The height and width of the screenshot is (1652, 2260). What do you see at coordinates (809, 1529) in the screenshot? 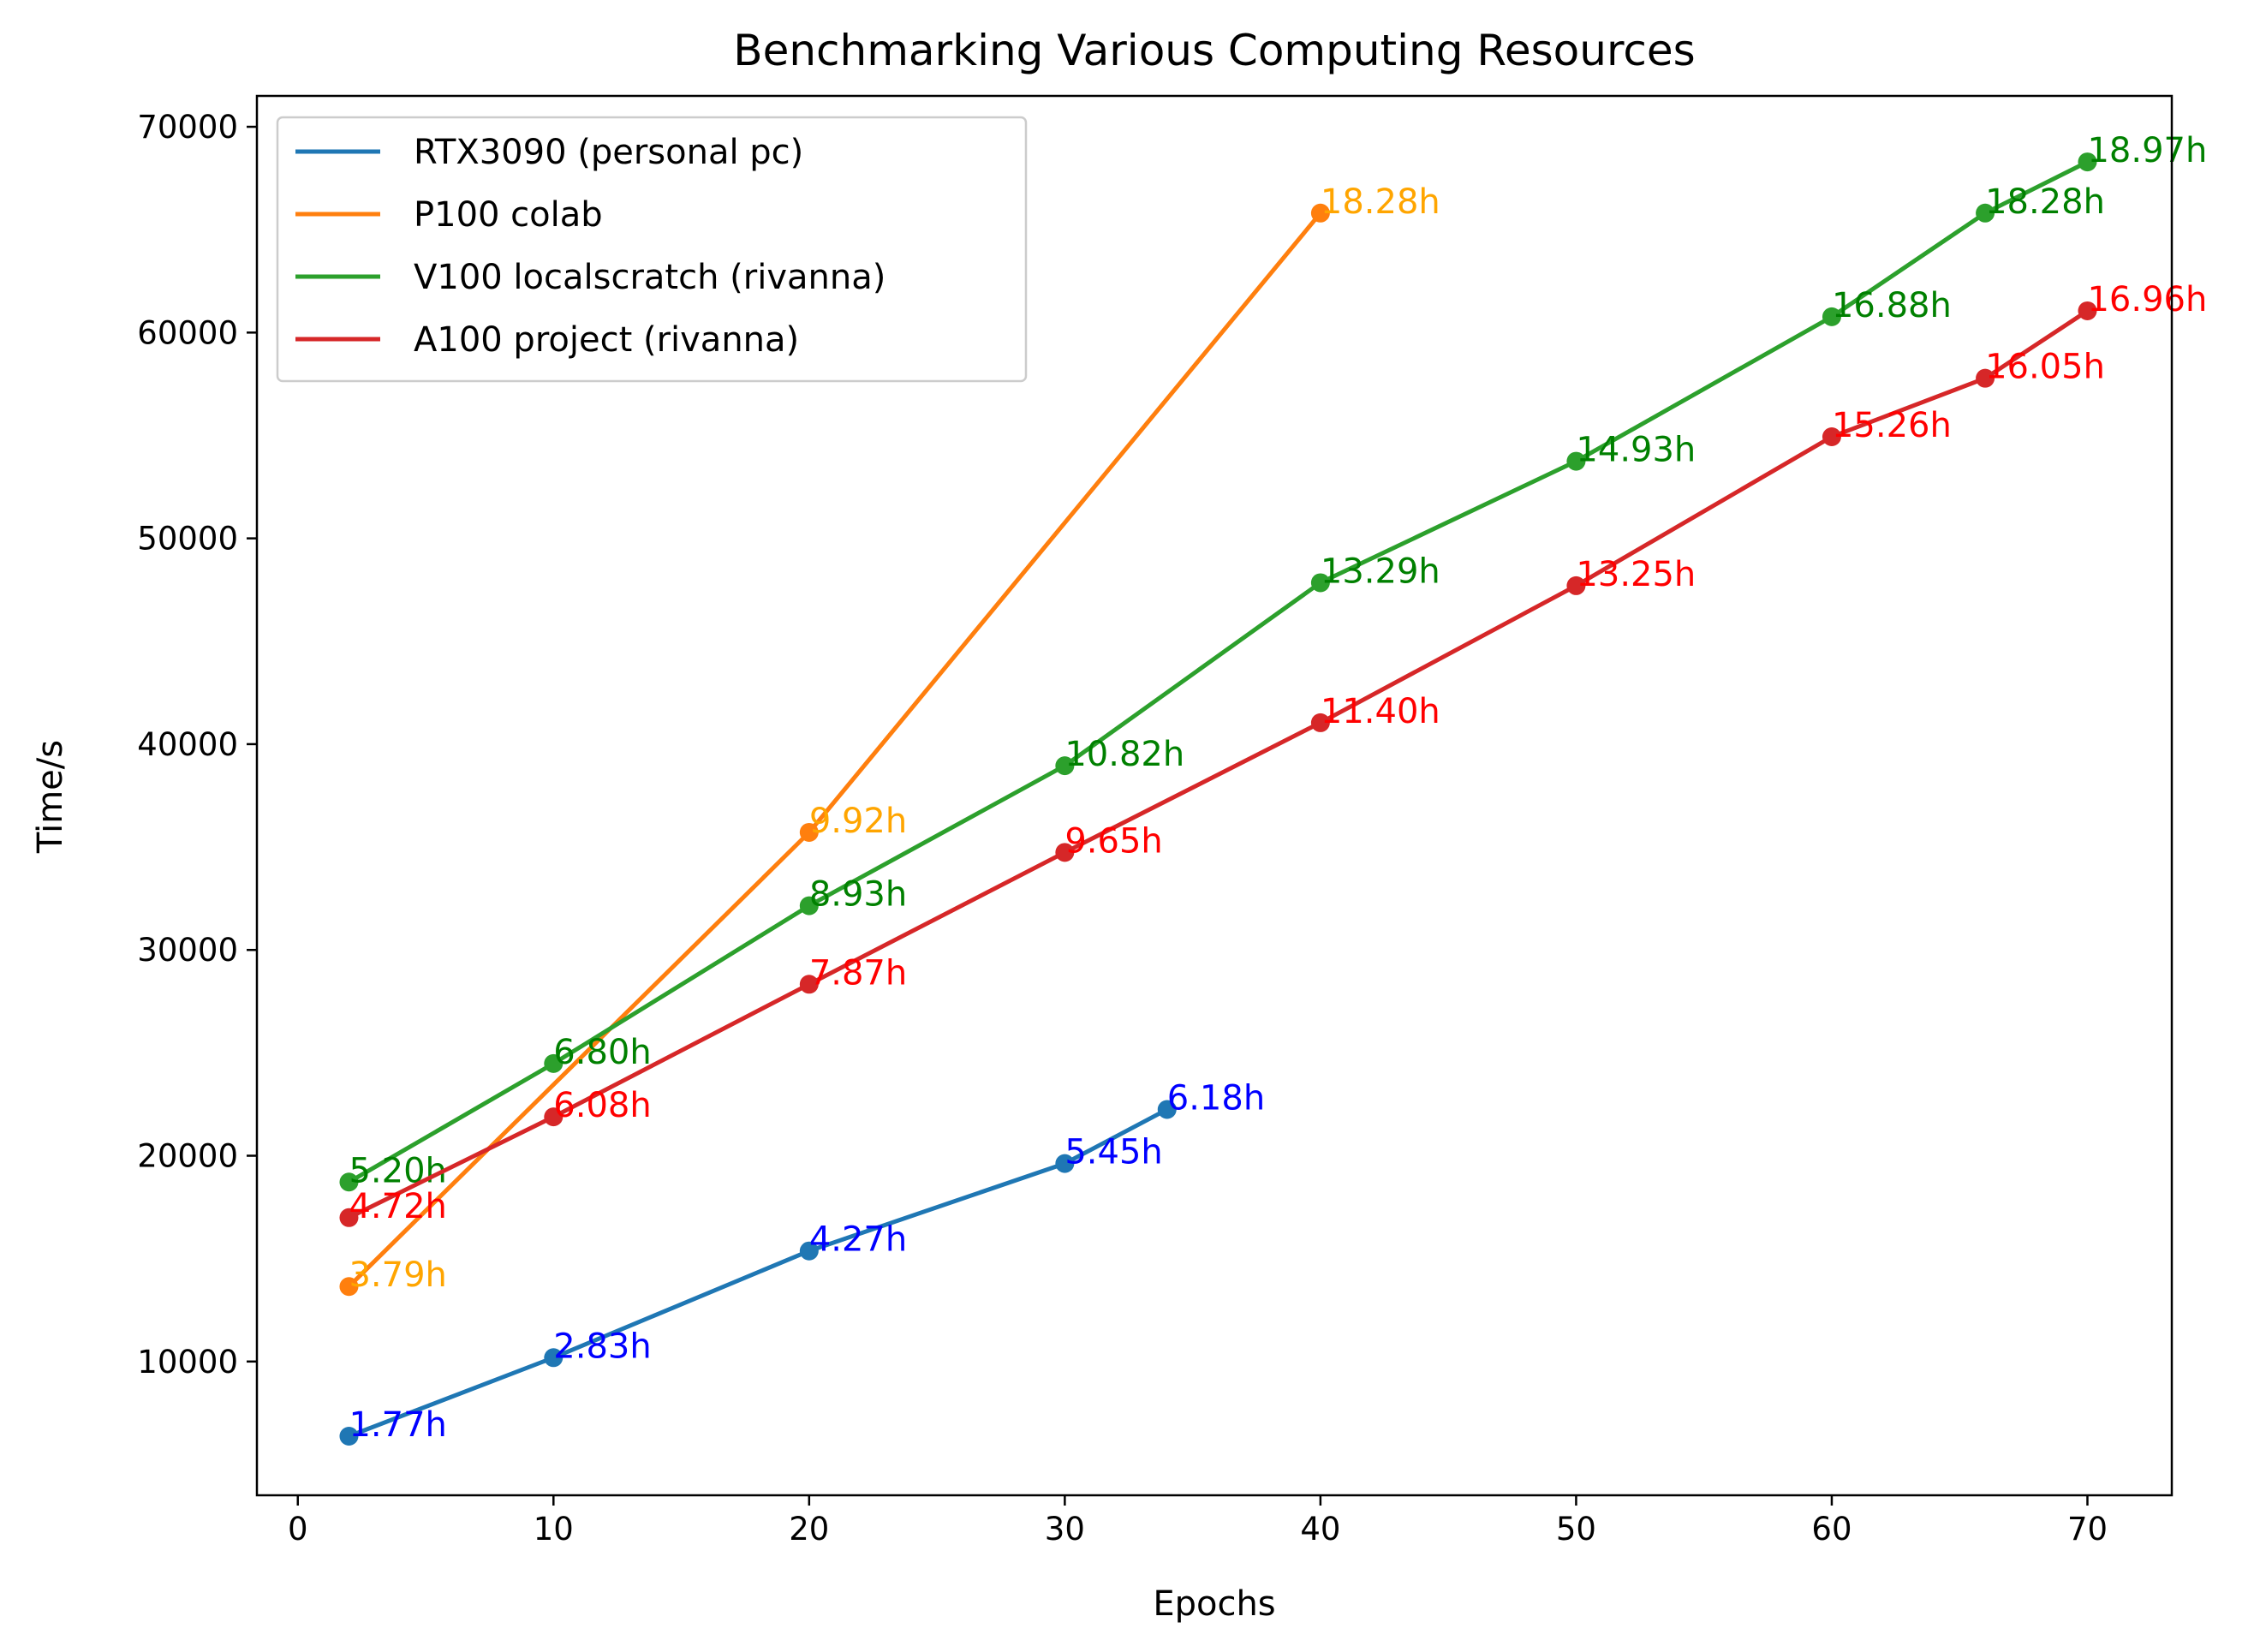
I see `x-tick-label: 20` at bounding box center [809, 1529].